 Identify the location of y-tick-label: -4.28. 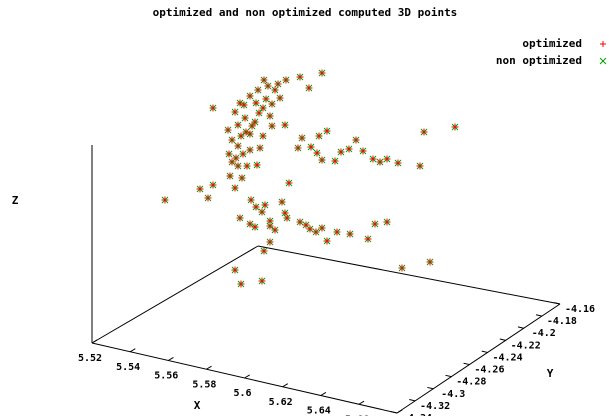
(471, 382).